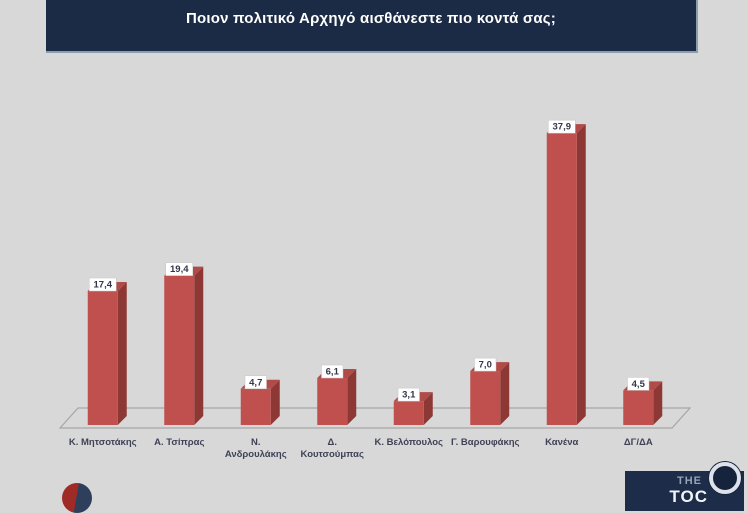  Describe the element at coordinates (332, 442) in the screenshot. I see `category-label: Δ.` at that location.